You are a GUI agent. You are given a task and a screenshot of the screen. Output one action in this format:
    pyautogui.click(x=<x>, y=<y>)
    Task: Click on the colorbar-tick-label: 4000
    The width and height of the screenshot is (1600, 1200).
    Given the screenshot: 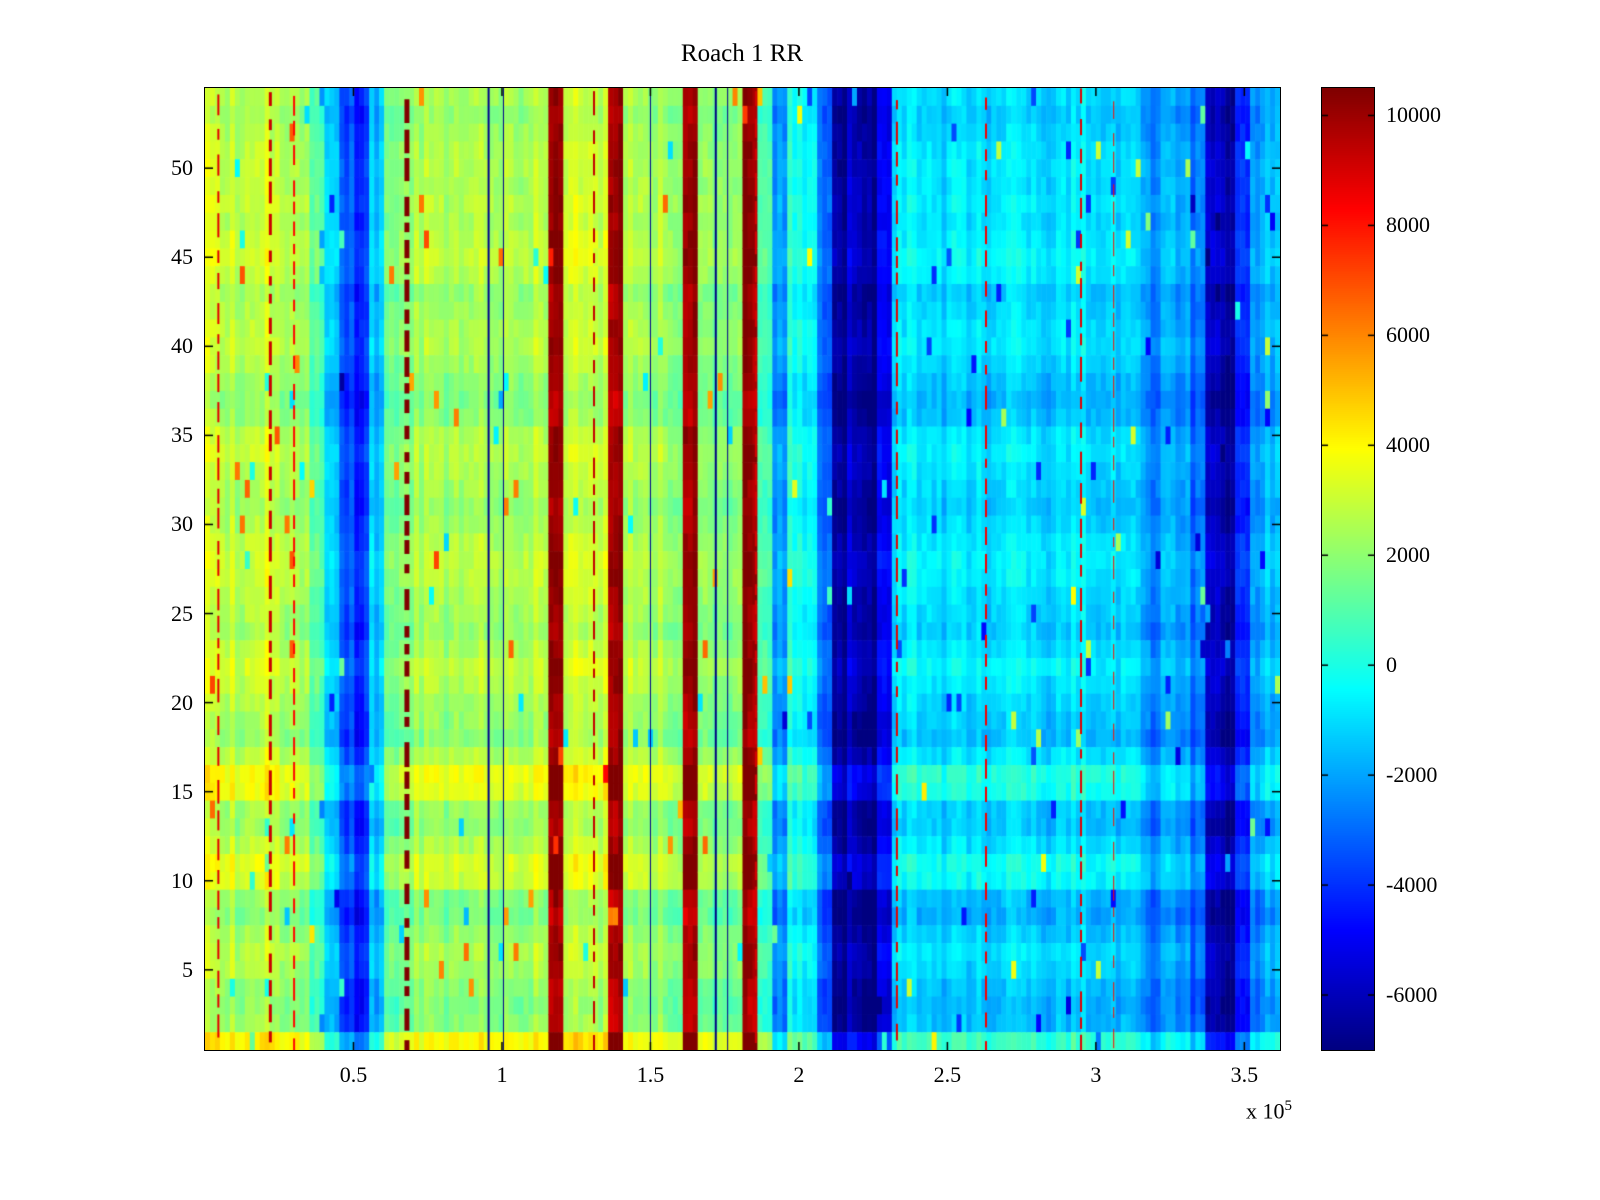 What is the action you would take?
    pyautogui.click(x=1408, y=445)
    